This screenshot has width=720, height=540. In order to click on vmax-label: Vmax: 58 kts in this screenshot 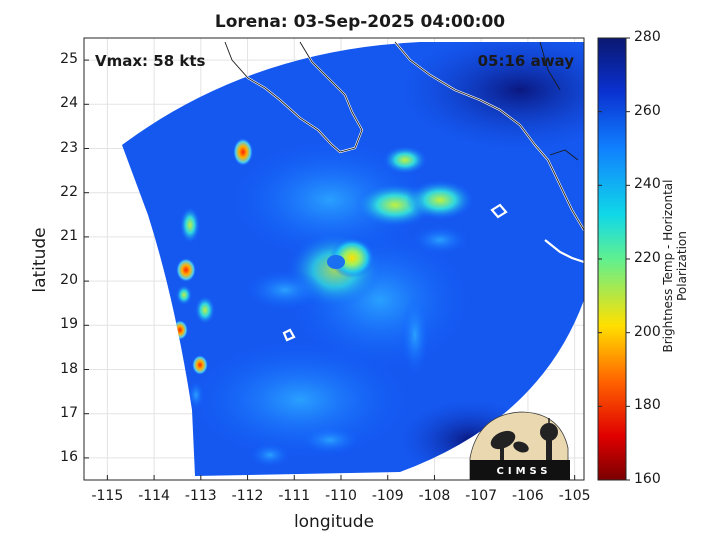, I will do `click(150, 61)`.